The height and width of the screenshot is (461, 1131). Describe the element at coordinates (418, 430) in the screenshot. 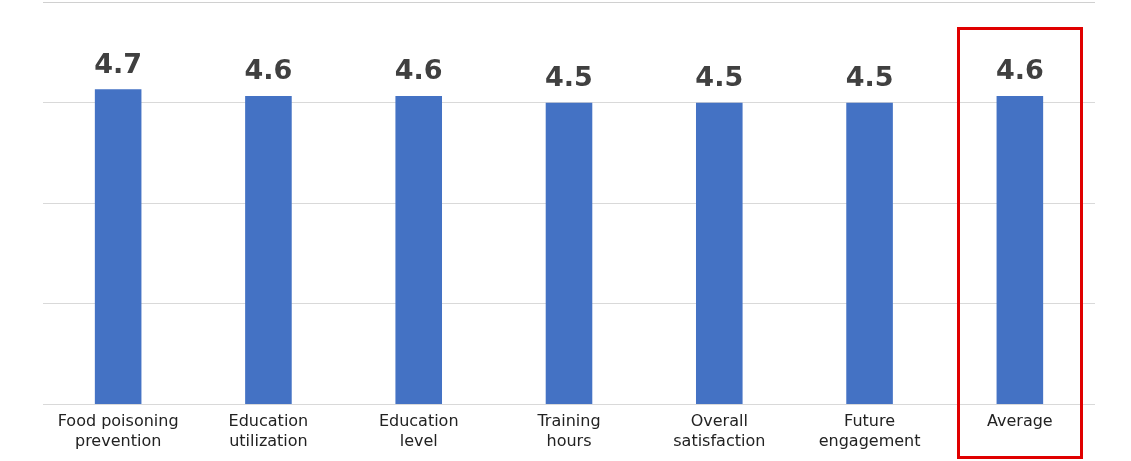

I see `x-tick-label: Education level` at that location.